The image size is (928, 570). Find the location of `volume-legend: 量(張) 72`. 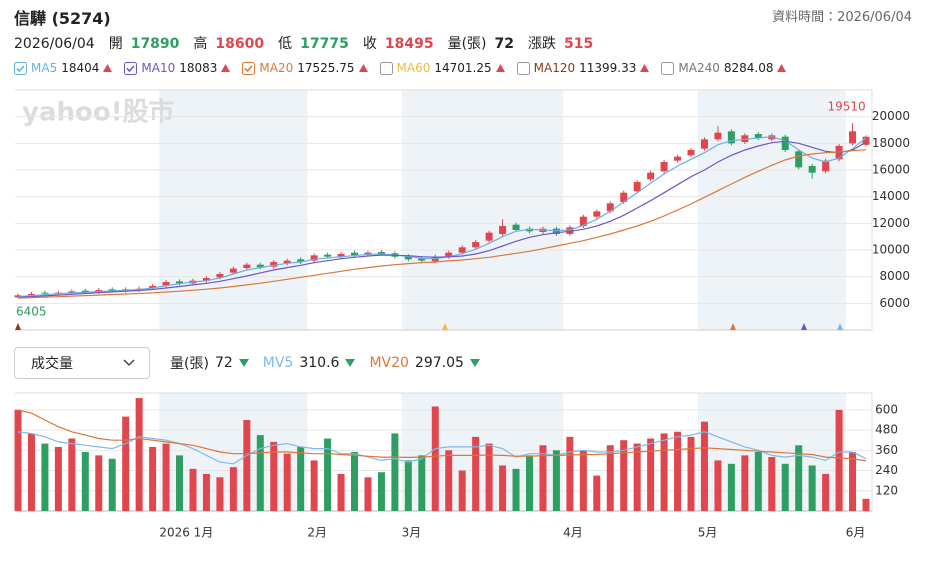

volume-legend: 量(張) 72 is located at coordinates (209, 363).